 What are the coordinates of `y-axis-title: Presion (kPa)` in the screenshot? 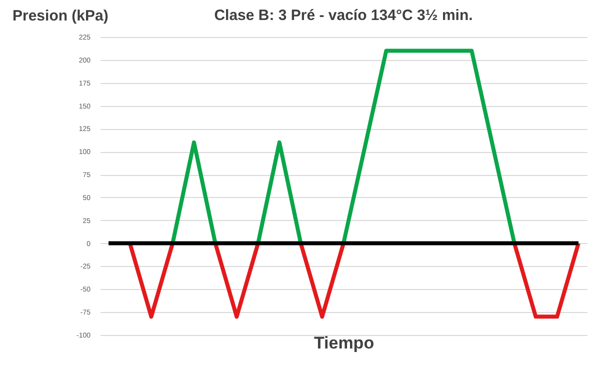 It's located at (60, 16).